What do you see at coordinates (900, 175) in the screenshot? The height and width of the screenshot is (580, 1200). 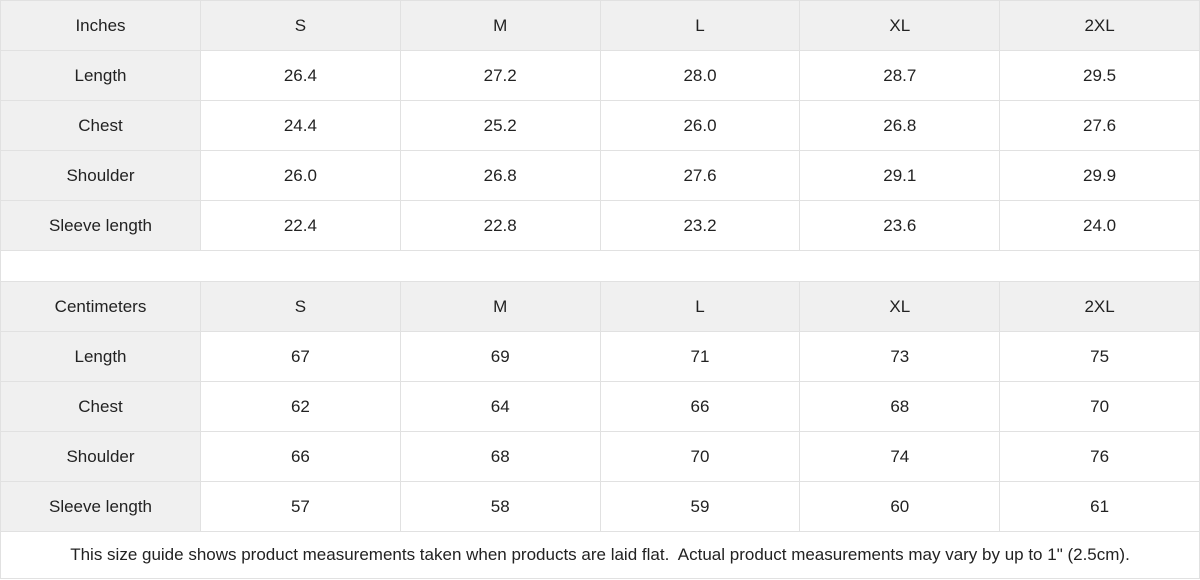 I see `measurement-value: 29.1` at bounding box center [900, 175].